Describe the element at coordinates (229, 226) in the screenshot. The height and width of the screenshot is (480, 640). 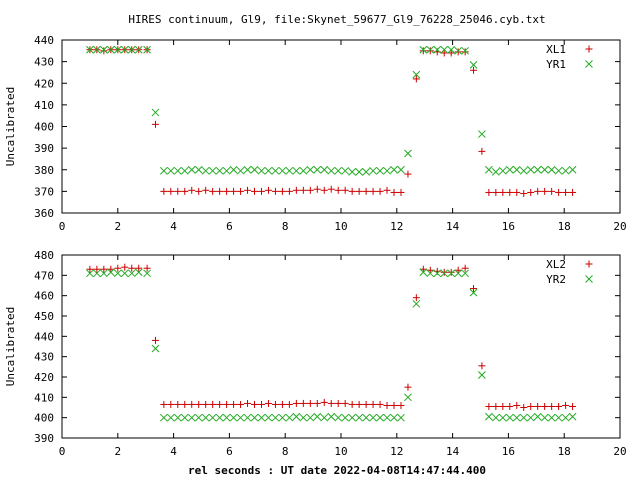
I see `x-tick-label: 6` at that location.